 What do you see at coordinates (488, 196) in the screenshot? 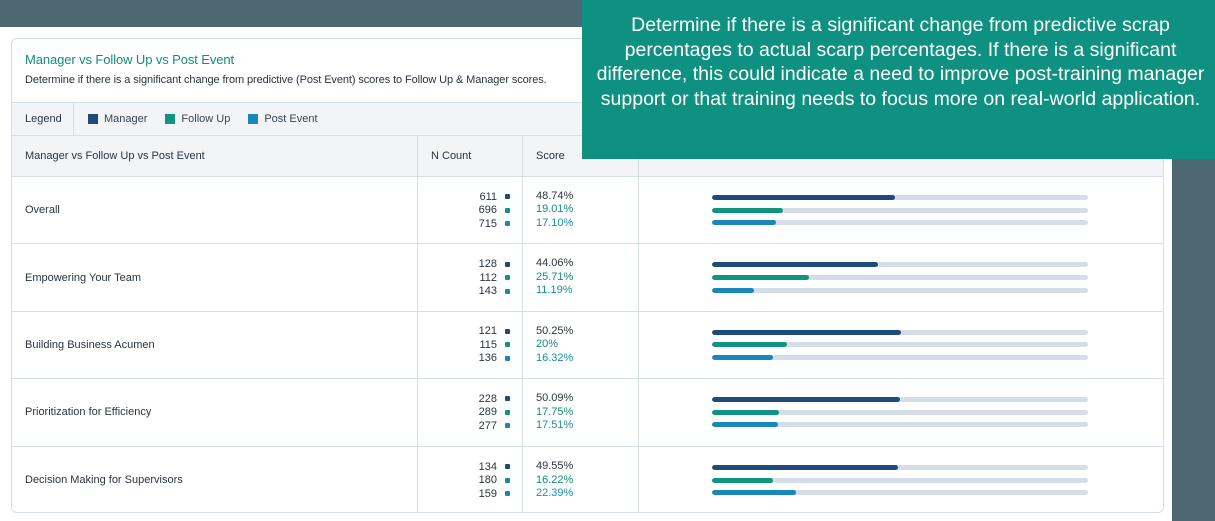
I see `manager-n-count: 611` at bounding box center [488, 196].